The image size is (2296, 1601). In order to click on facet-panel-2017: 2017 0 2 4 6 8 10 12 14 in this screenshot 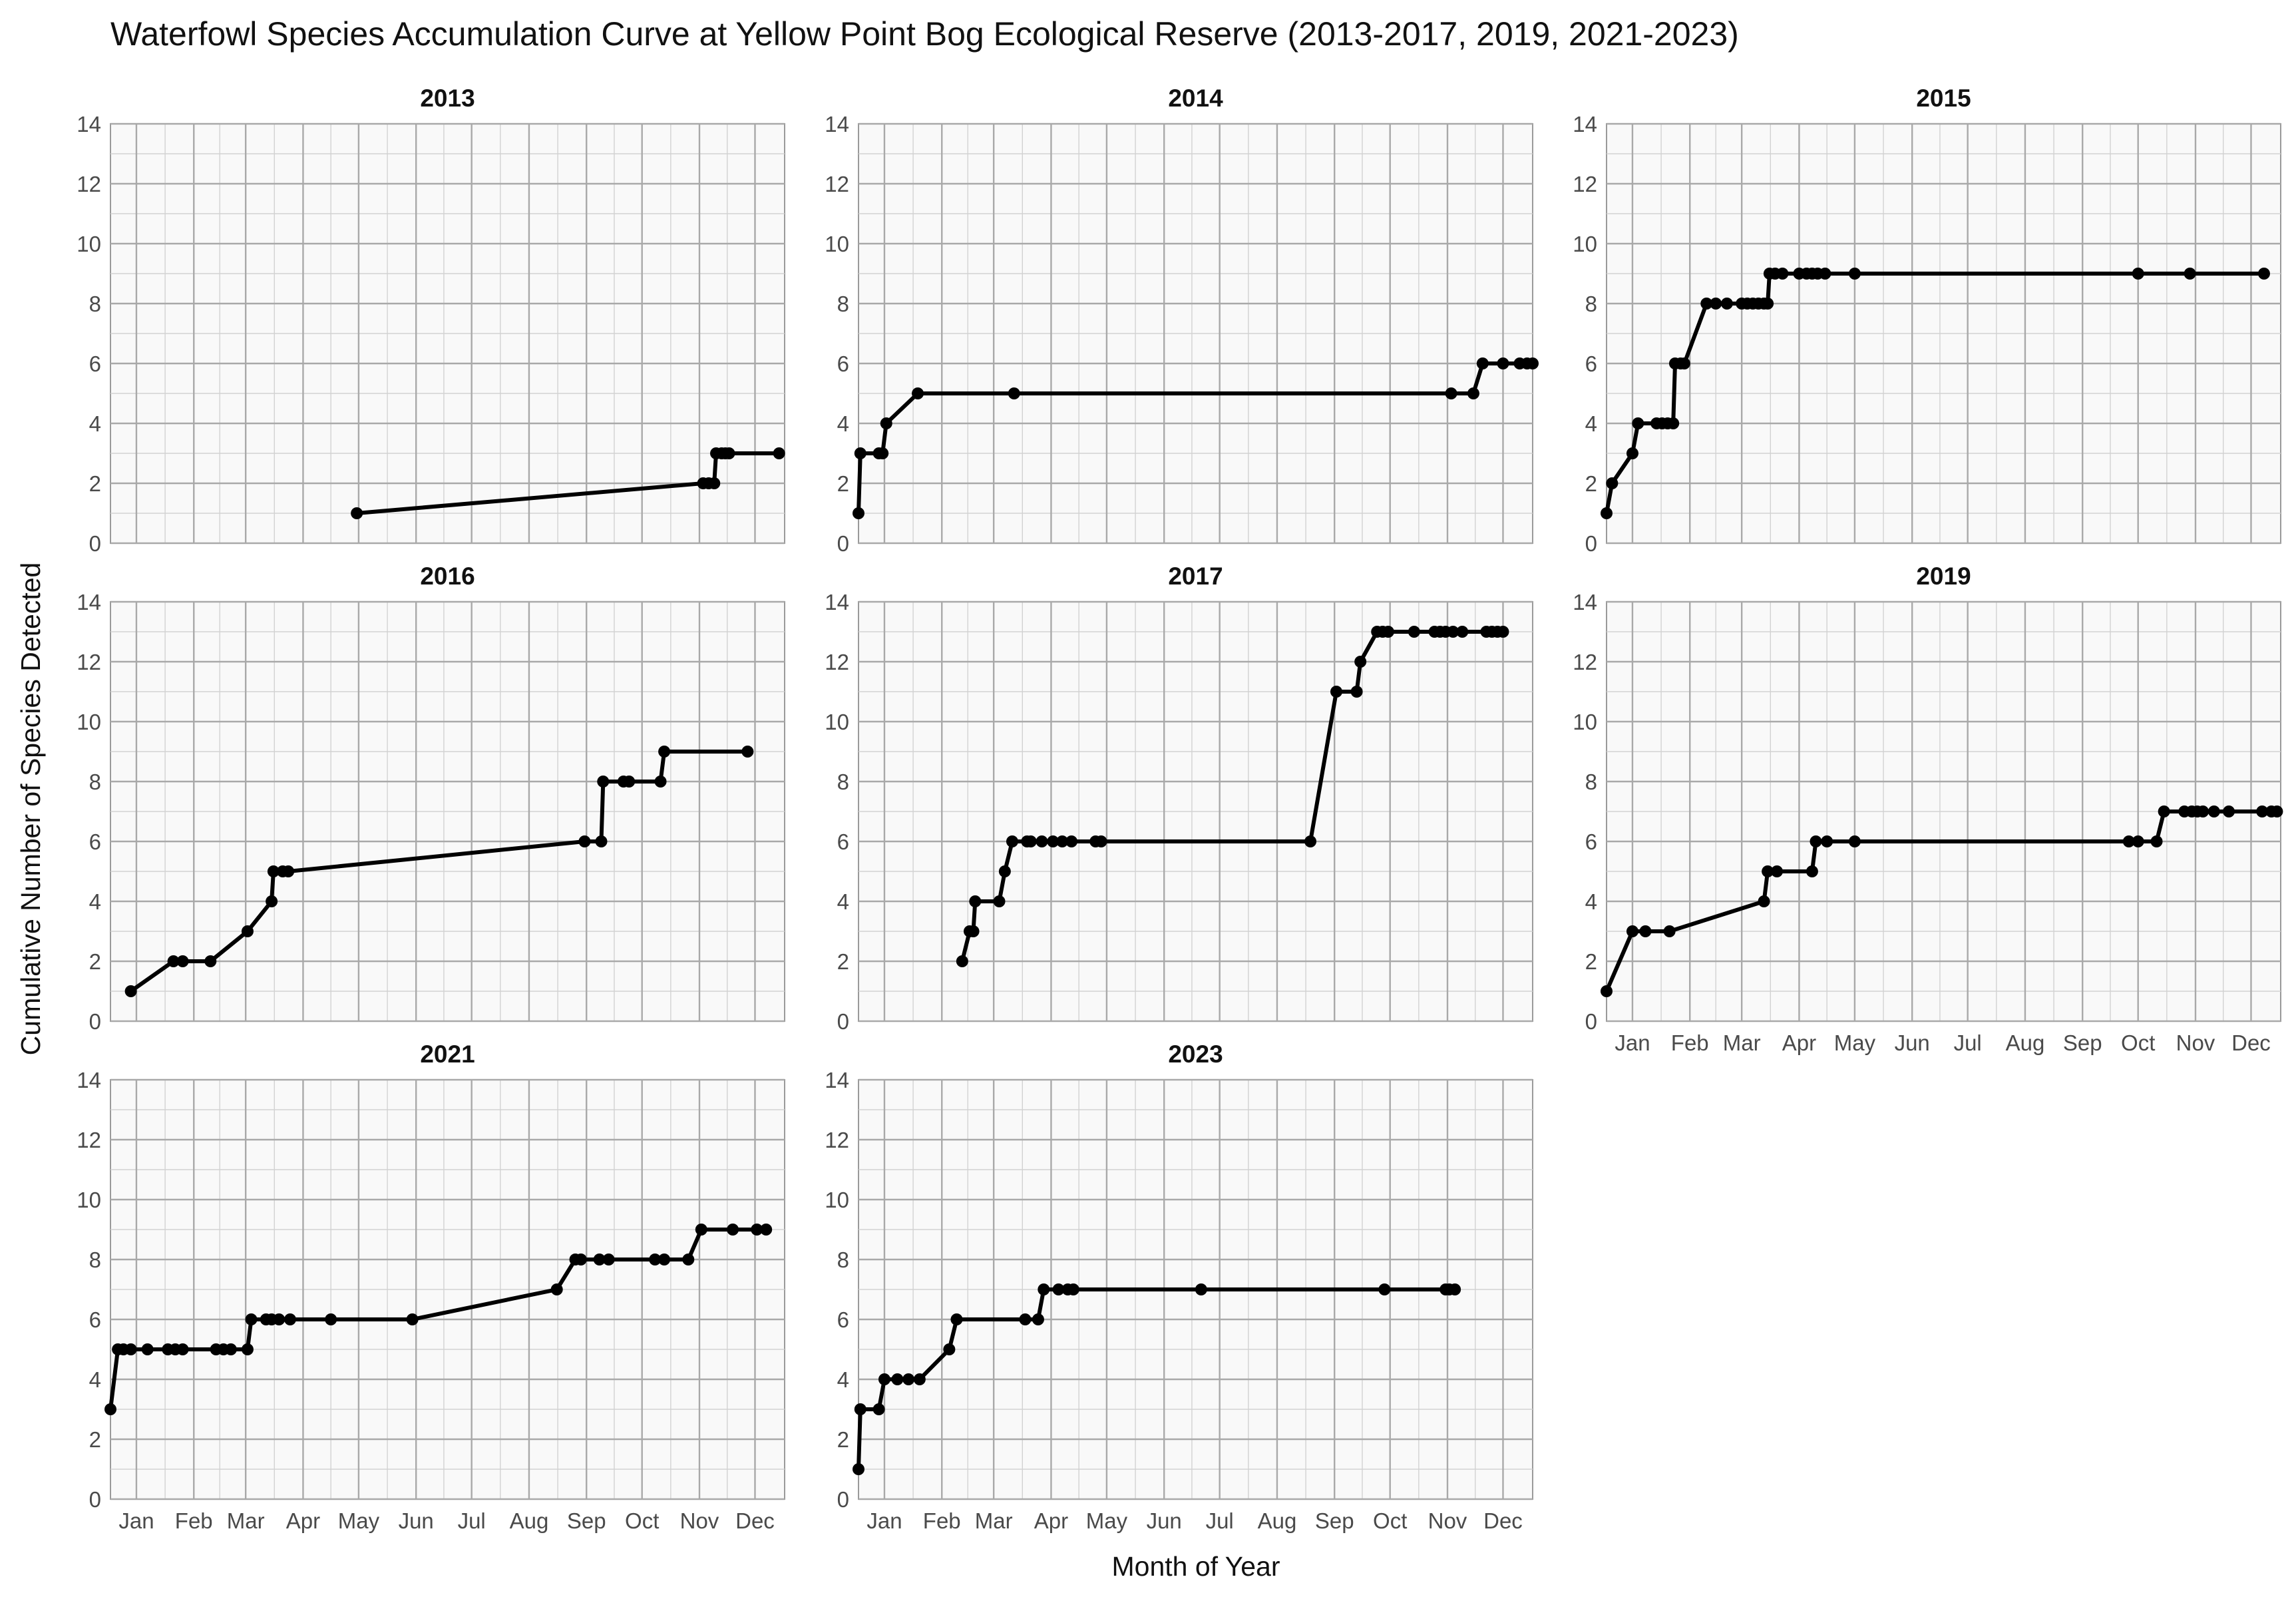, I will do `click(1179, 798)`.